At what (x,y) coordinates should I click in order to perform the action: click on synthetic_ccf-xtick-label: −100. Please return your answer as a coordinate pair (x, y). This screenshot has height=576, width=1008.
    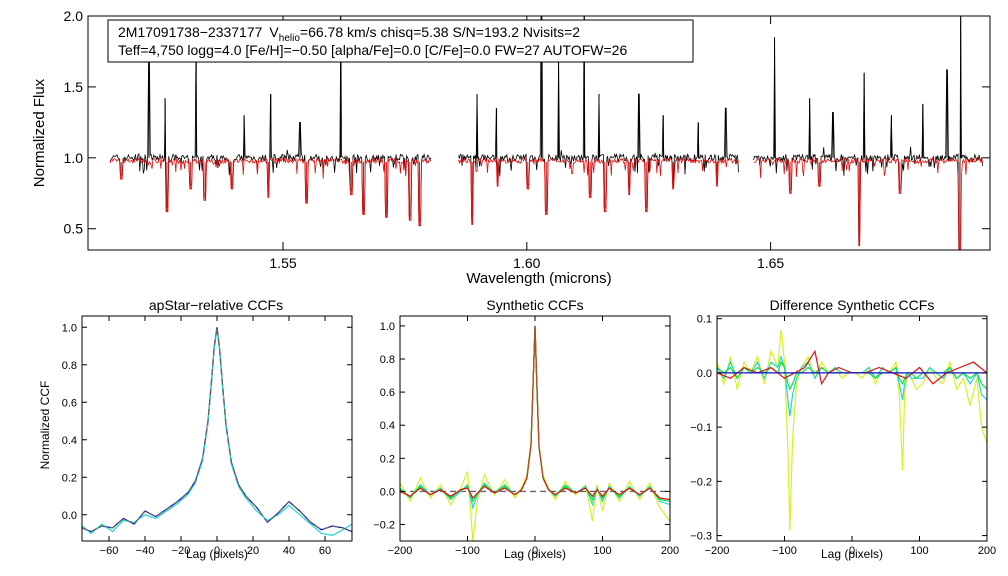
    Looking at the image, I should click on (467, 551).